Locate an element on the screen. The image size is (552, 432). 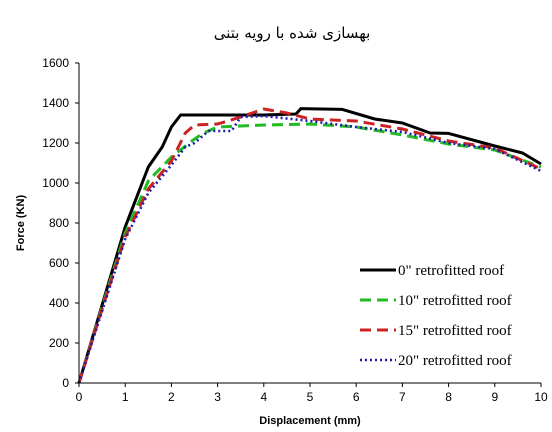
y-tick-label: 800 is located at coordinates (59, 223).